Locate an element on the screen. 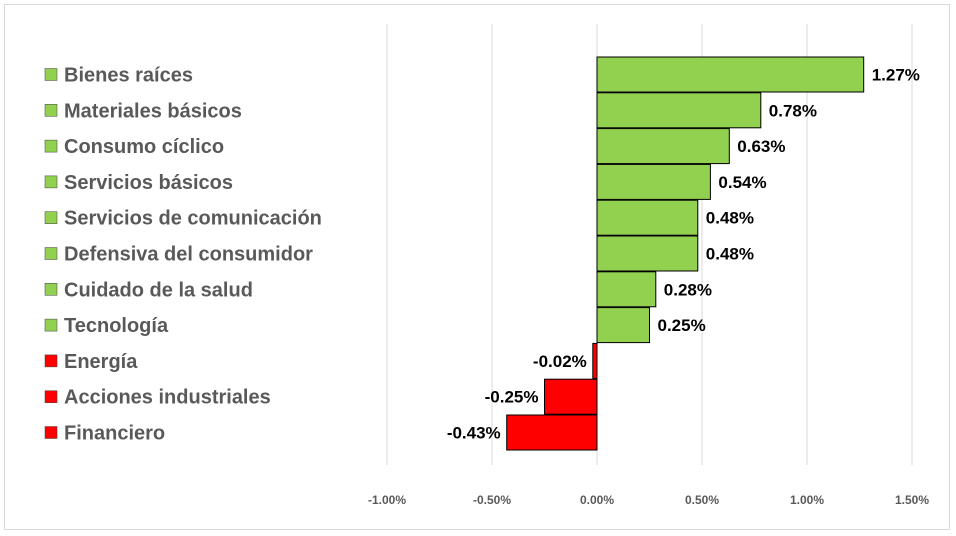 This screenshot has width=956, height=536. bar-value-label: 0.78% is located at coordinates (793, 110).